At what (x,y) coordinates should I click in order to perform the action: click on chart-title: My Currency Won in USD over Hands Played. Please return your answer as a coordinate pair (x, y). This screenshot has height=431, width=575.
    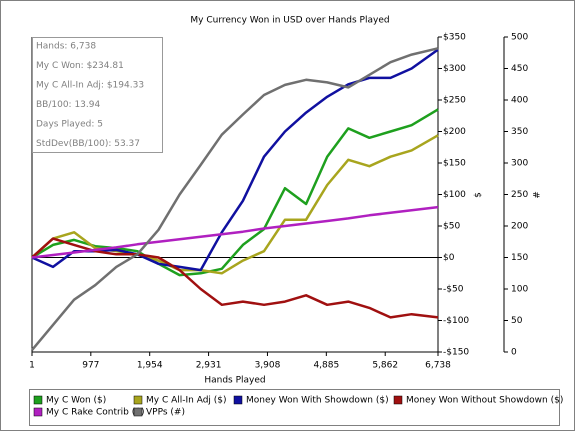
    Looking at the image, I should click on (289, 21).